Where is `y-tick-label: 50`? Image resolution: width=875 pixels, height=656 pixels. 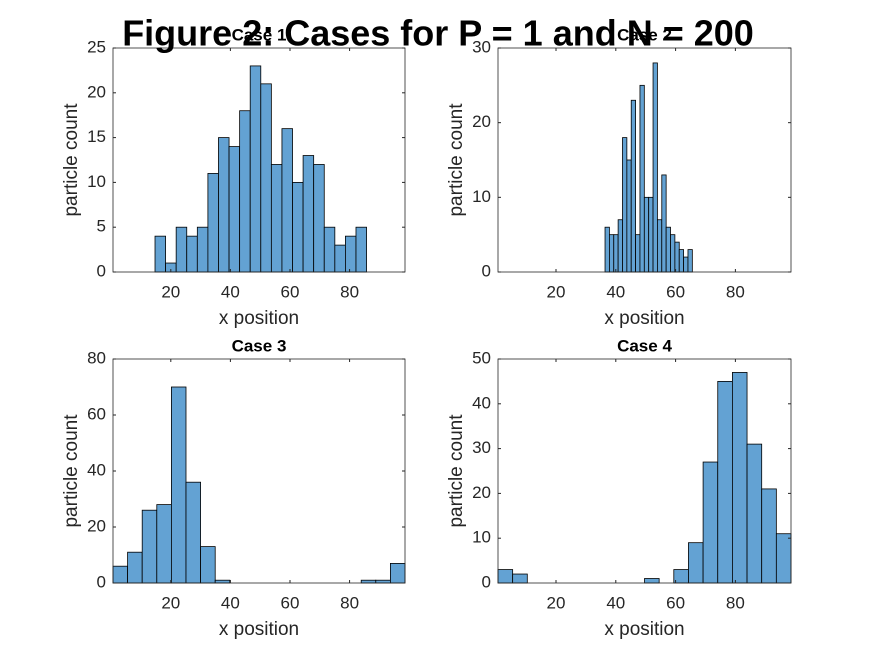
y-tick-label: 50 is located at coordinates (481, 357).